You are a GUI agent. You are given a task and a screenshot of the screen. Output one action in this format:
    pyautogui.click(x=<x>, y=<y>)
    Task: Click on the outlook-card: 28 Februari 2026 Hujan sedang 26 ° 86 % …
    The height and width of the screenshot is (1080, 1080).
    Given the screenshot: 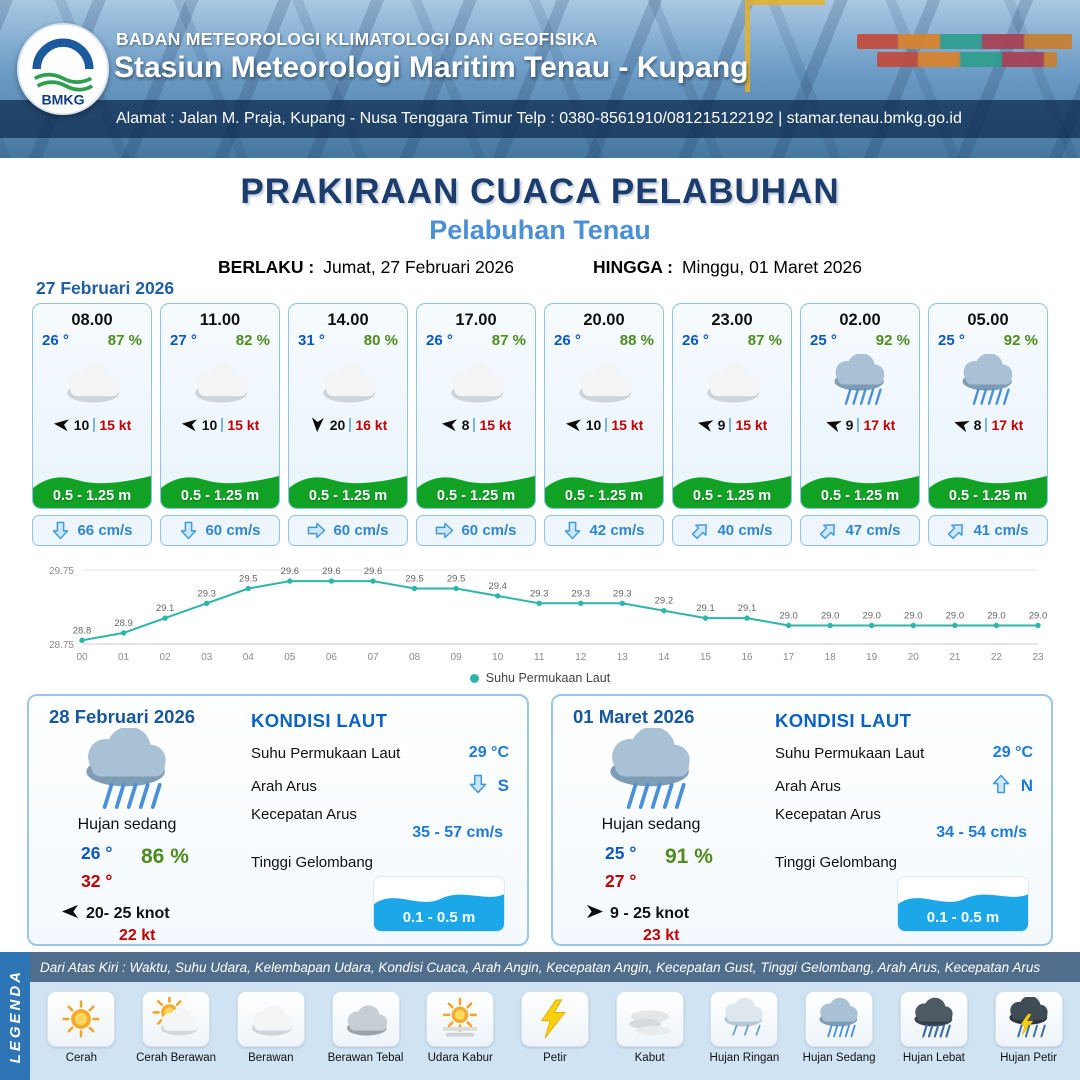 What is the action you would take?
    pyautogui.click(x=278, y=820)
    